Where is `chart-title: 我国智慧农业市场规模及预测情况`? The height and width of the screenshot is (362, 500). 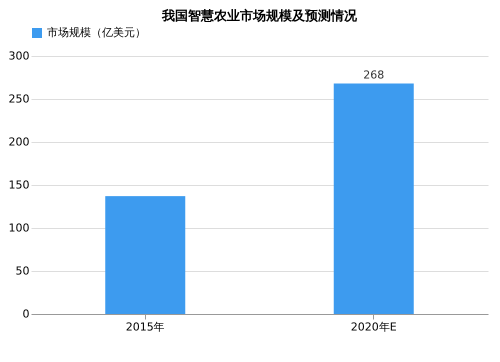
chart-title: 我国智慧农业市场规模及预测情况 is located at coordinates (259, 16).